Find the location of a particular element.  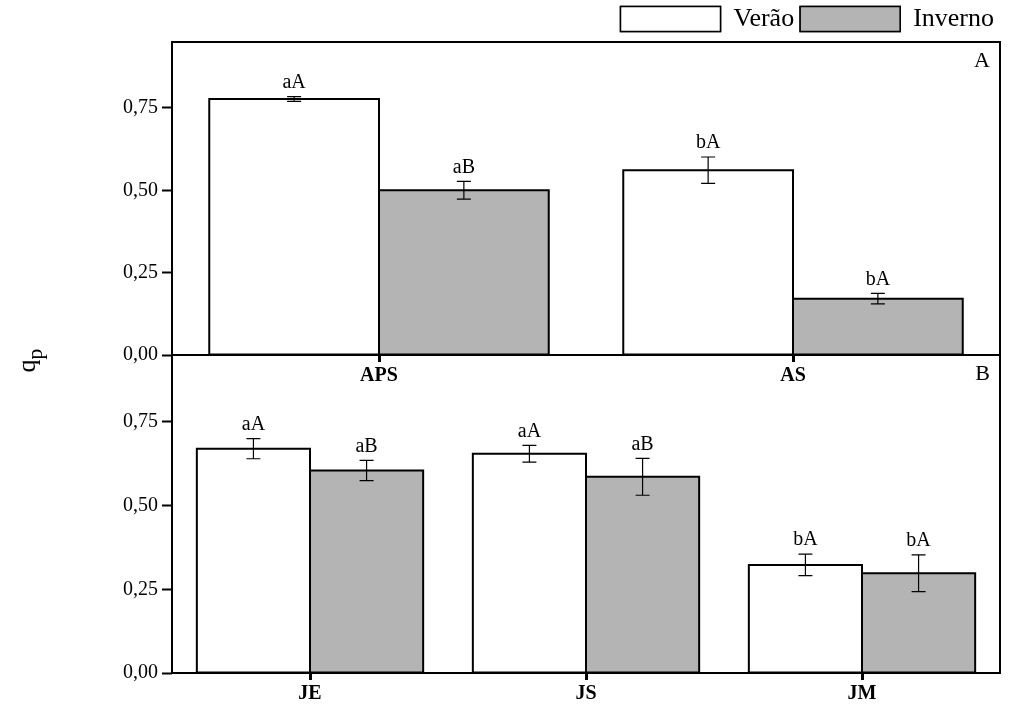

x-tick-label: JE is located at coordinates (310, 692).